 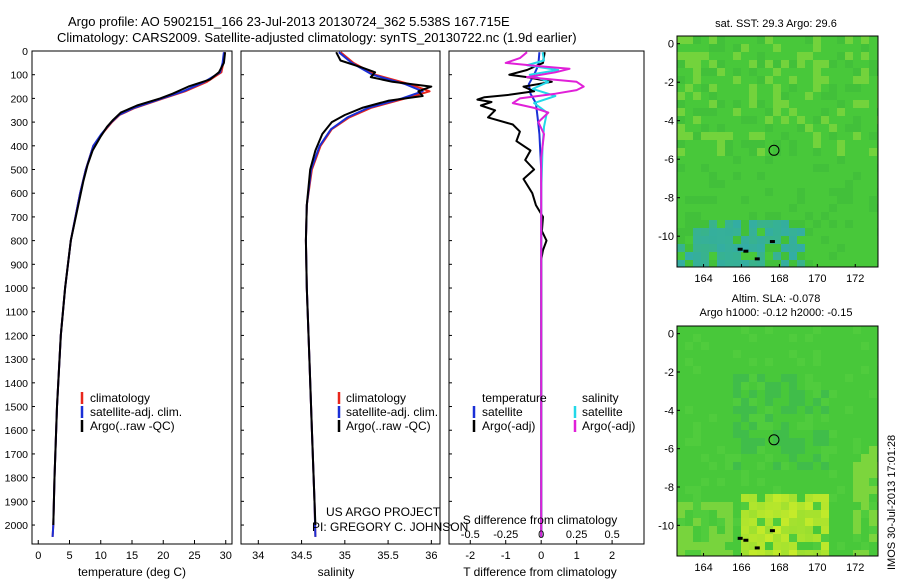 I want to click on island-mark, so click(x=772, y=531).